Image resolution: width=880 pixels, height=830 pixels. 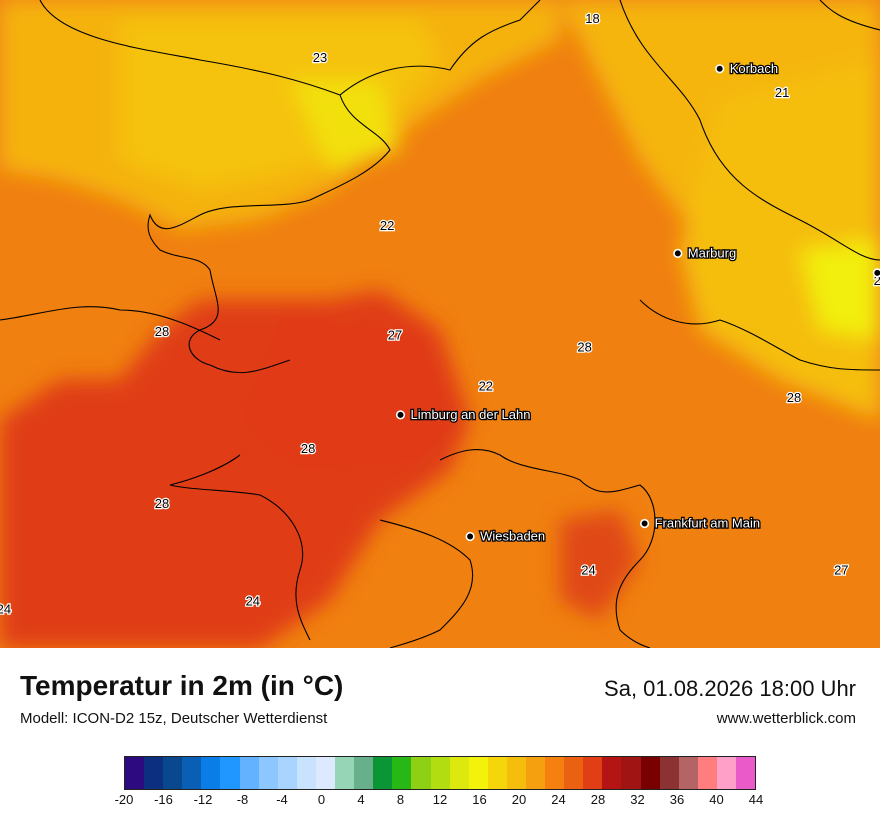 I want to click on legend-tick-label: -20, so click(x=124, y=799).